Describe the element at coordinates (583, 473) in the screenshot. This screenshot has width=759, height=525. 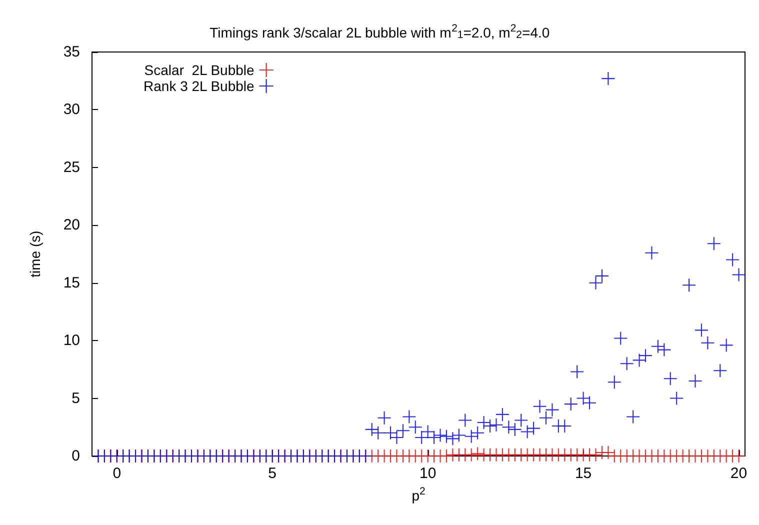
I see `x-tick-label: 15` at that location.